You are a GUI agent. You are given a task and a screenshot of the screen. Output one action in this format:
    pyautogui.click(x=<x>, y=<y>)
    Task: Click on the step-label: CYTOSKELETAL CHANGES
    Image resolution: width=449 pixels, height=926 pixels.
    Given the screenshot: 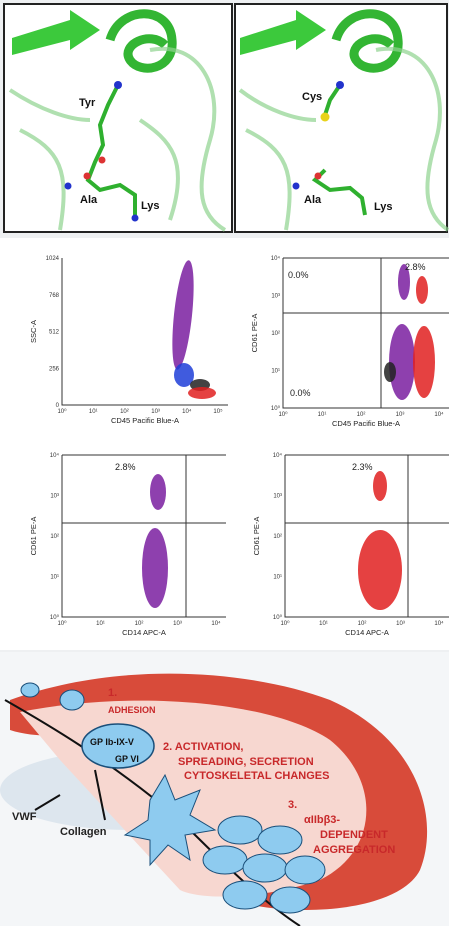 What is the action you would take?
    pyautogui.click(x=256, y=776)
    